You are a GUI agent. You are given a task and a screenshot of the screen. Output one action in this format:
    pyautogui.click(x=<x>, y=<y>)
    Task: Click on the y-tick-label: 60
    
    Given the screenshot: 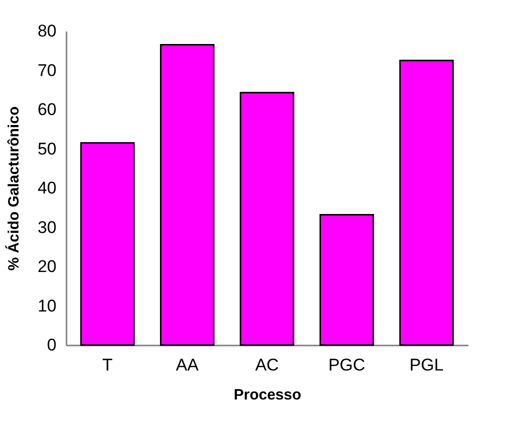 What is the action you would take?
    pyautogui.click(x=47, y=109)
    